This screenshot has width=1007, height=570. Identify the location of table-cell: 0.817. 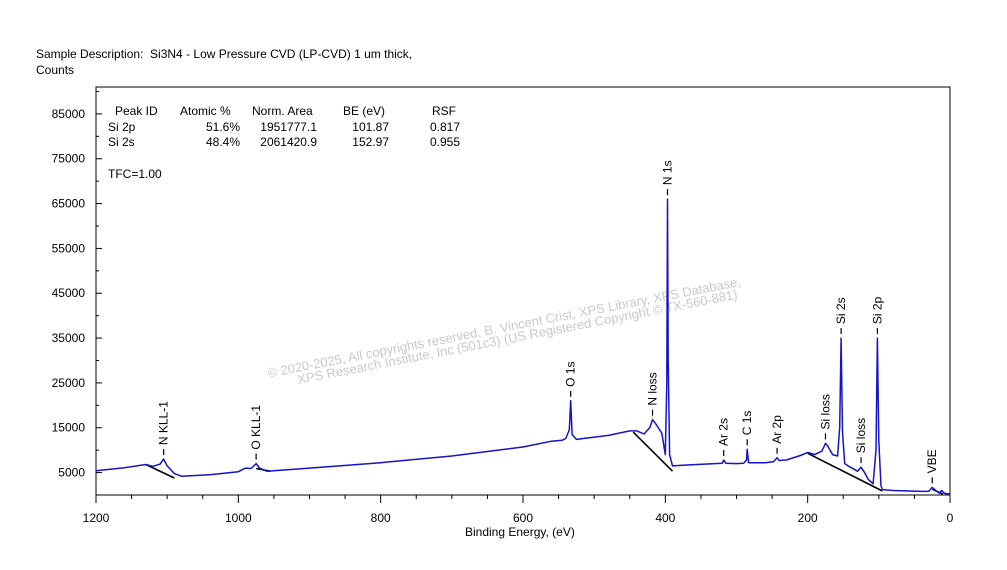
(445, 127).